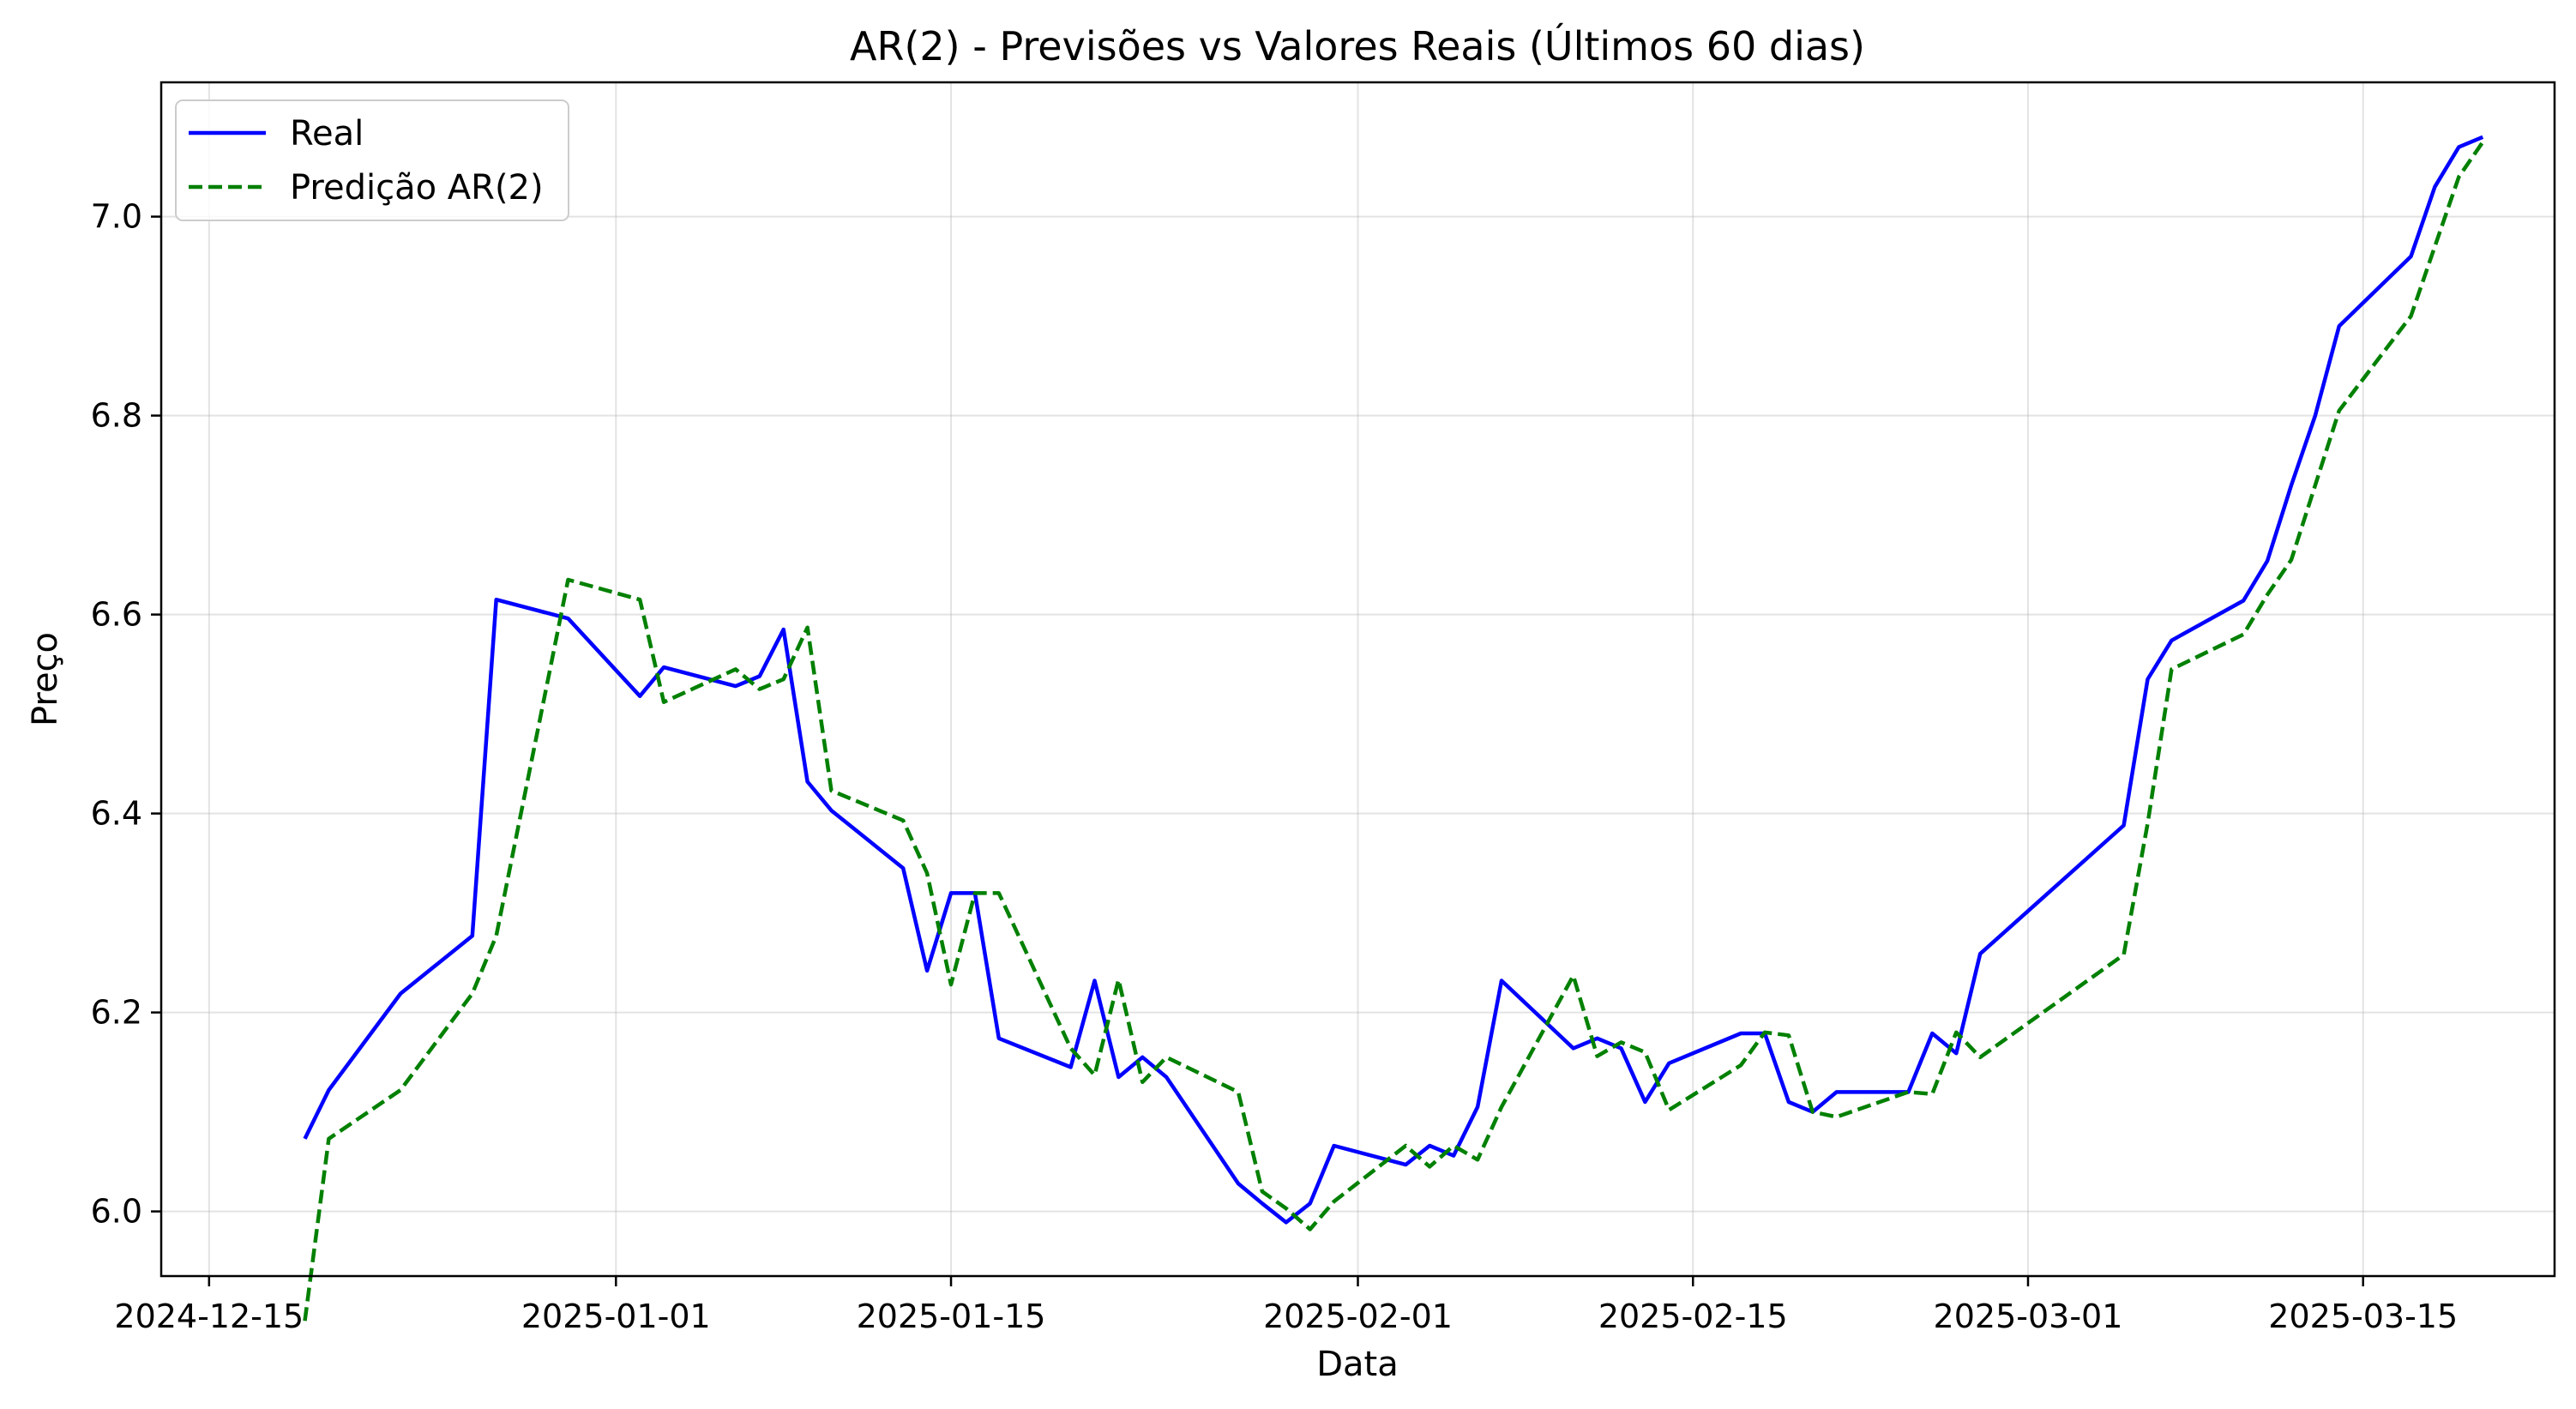 Image resolution: width=2576 pixels, height=1409 pixels. What do you see at coordinates (117, 217) in the screenshot?
I see `y-tick-label: 7.0` at bounding box center [117, 217].